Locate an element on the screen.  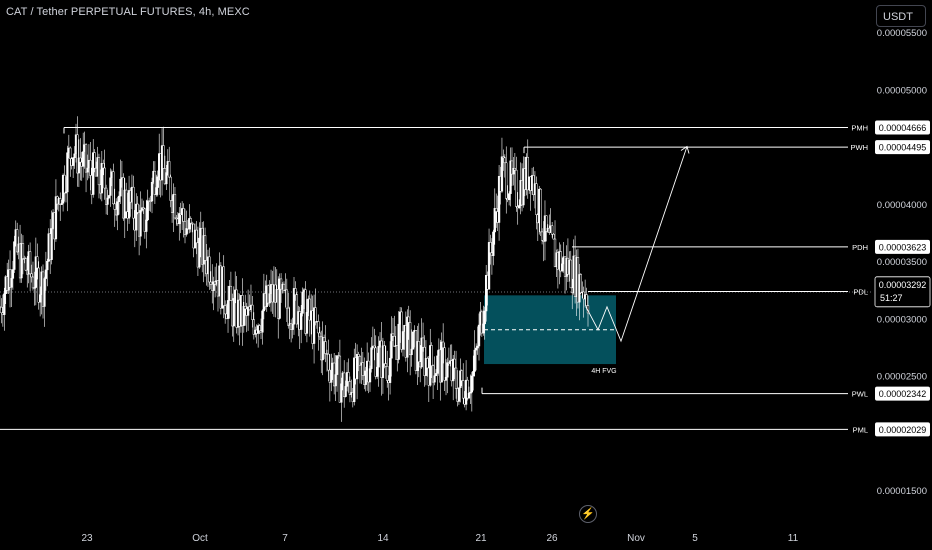
projection-arrowhead is located at coordinates (685, 149).